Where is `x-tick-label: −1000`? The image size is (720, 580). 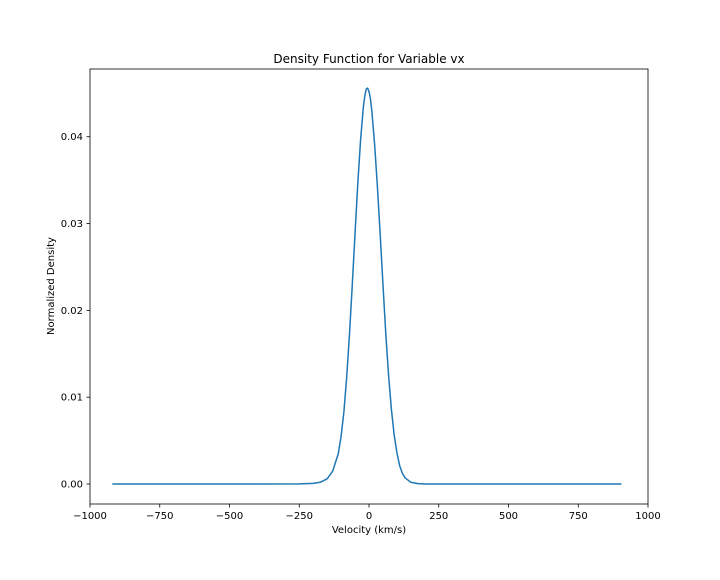 x-tick-label: −1000 is located at coordinates (90, 516).